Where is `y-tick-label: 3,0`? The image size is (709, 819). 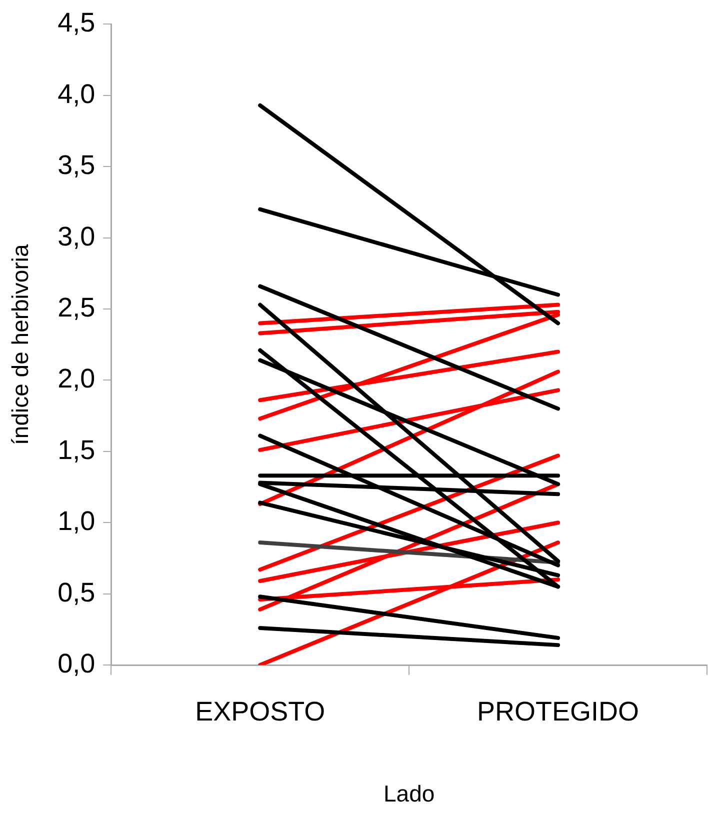
y-tick-label: 3,0 is located at coordinates (77, 236).